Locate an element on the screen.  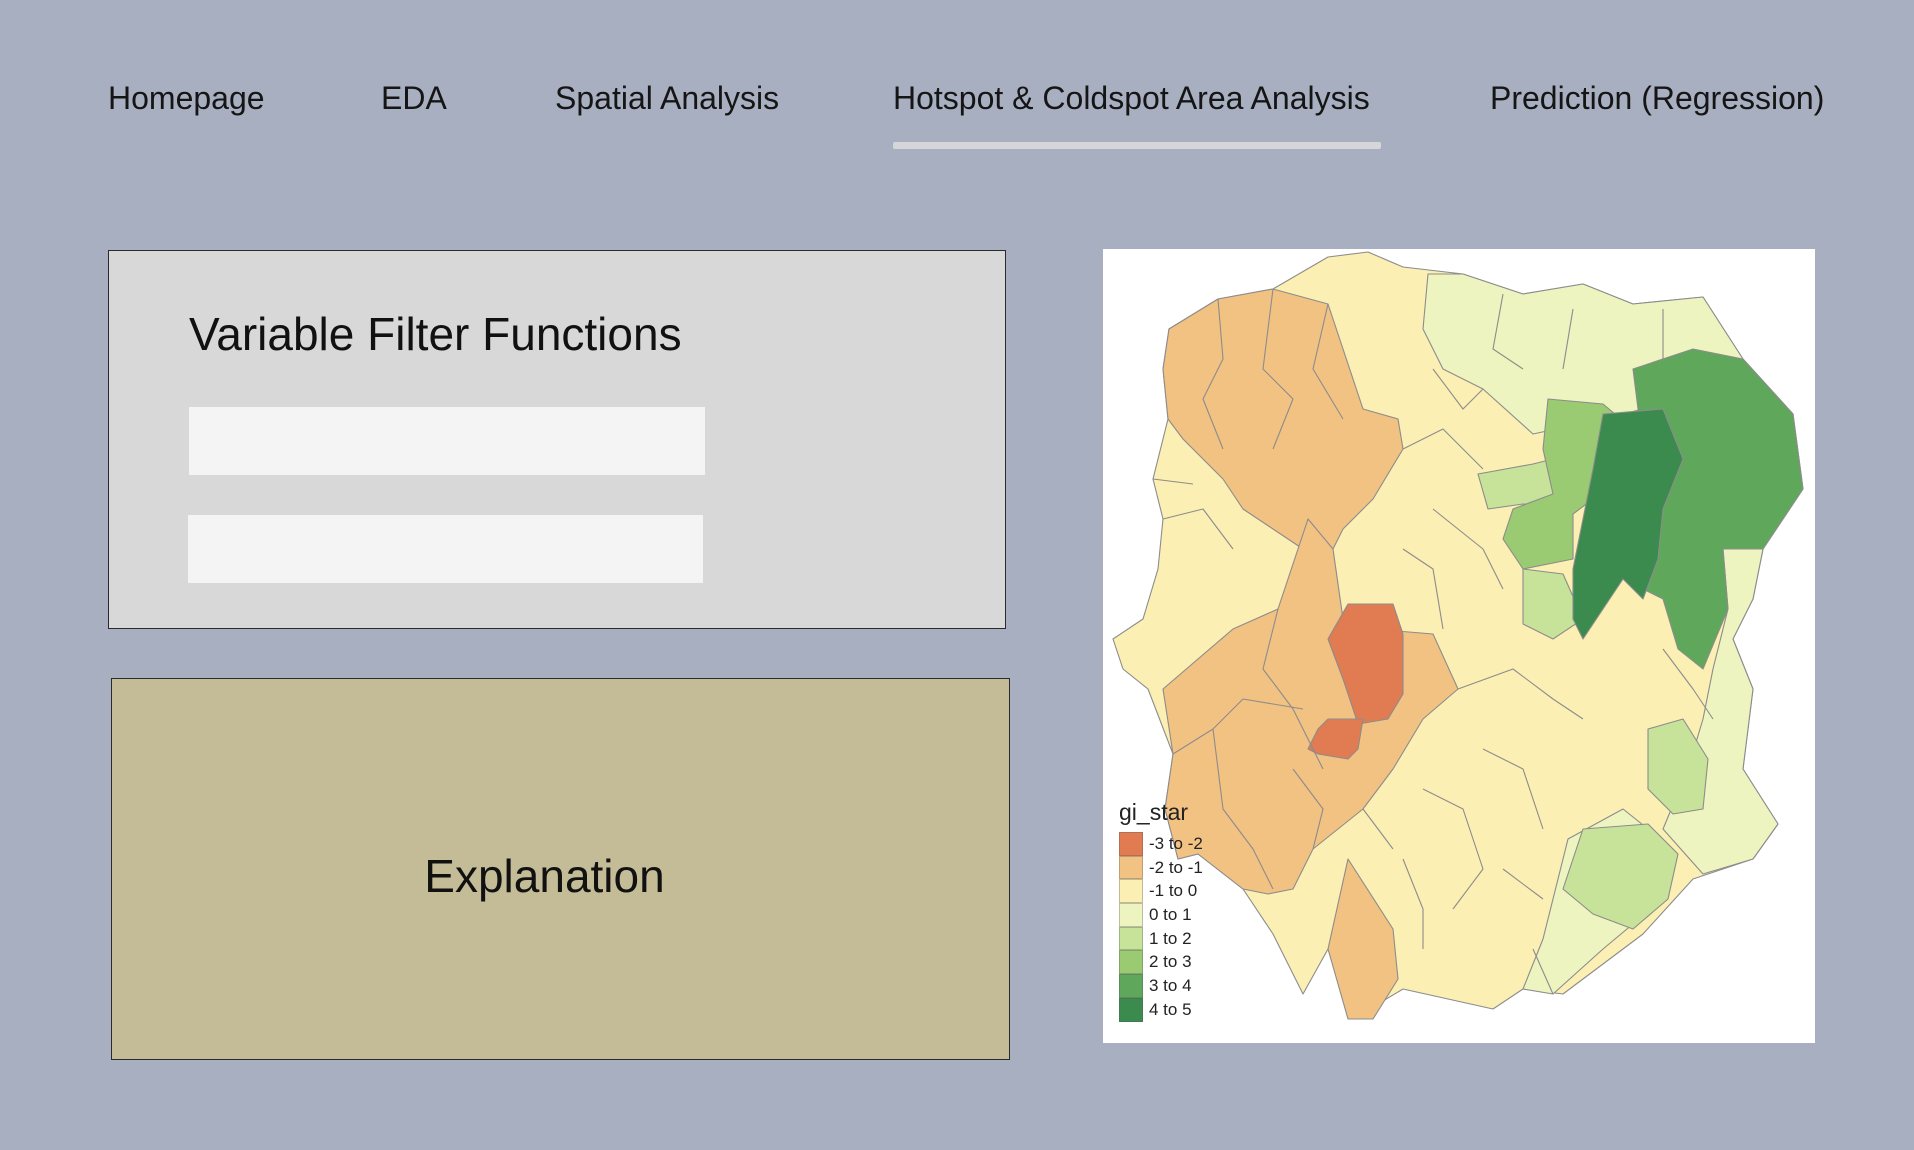
map-region-central-orange is located at coordinates (1310, 706).